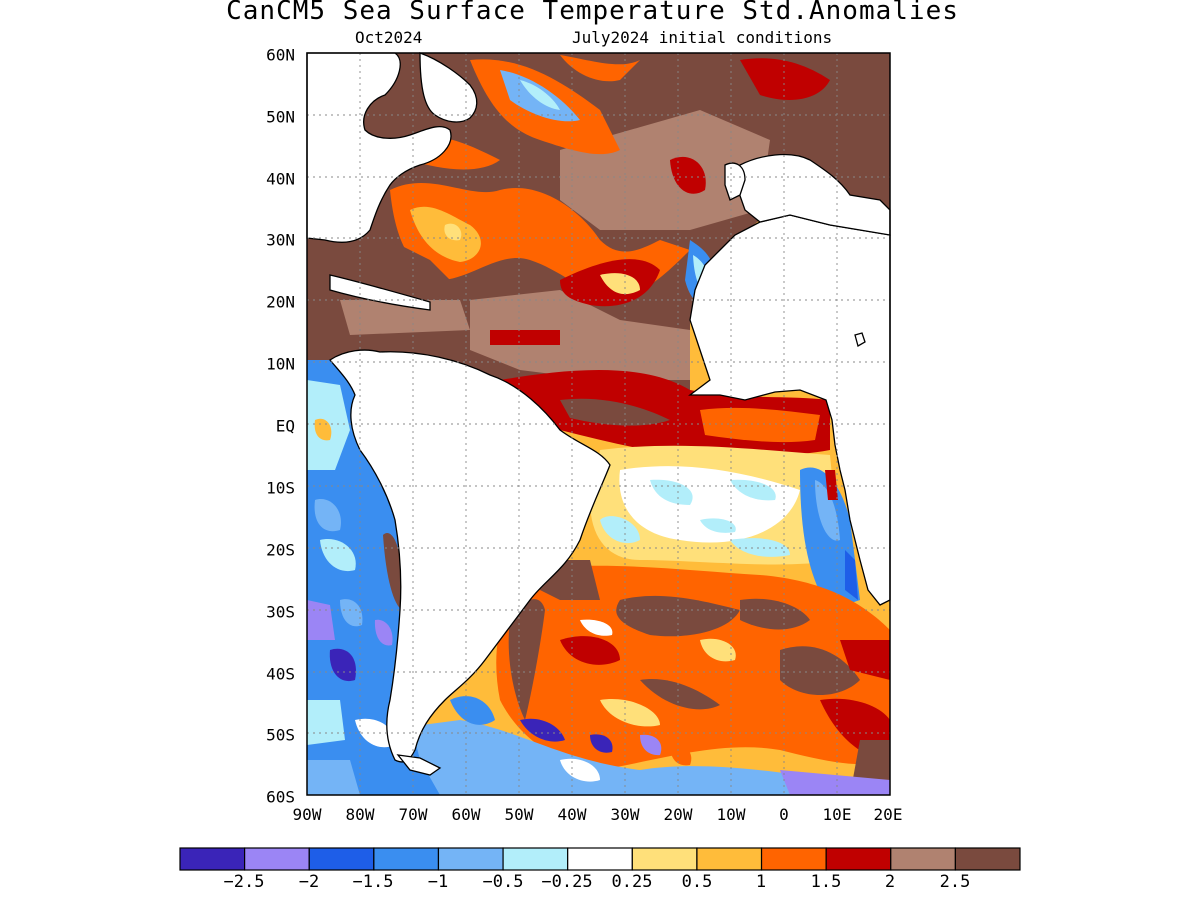  What do you see at coordinates (360, 814) in the screenshot?
I see `lon-label: 80W` at bounding box center [360, 814].